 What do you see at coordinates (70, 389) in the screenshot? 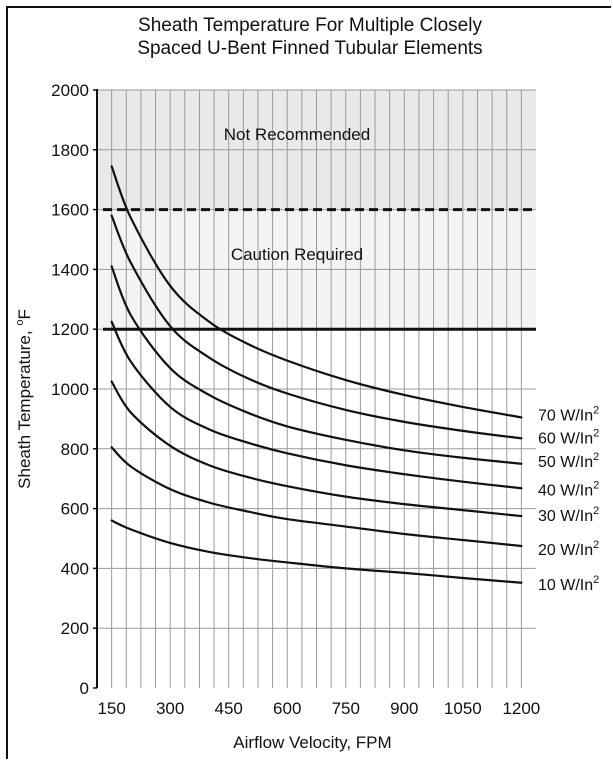
I see `y-tick-label: 1000` at bounding box center [70, 389].